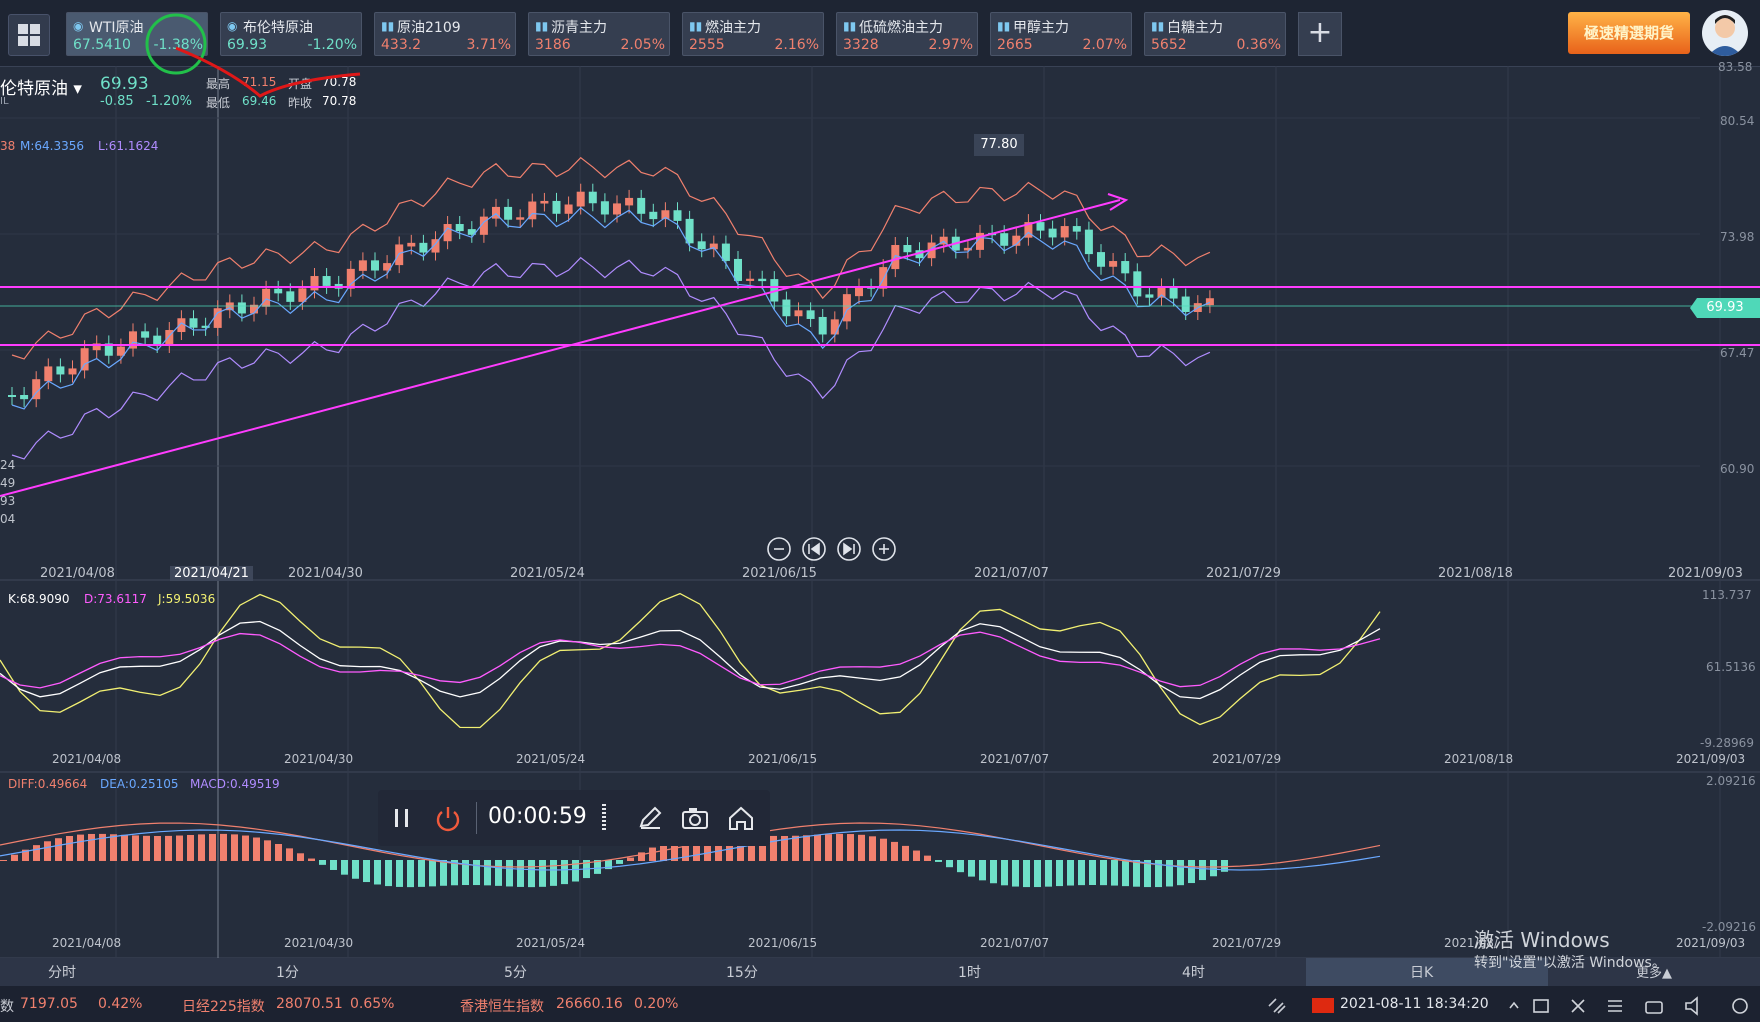 This screenshot has height=1022, width=1760. What do you see at coordinates (690, 660) in the screenshot?
I see `kdj-k-line` at bounding box center [690, 660].